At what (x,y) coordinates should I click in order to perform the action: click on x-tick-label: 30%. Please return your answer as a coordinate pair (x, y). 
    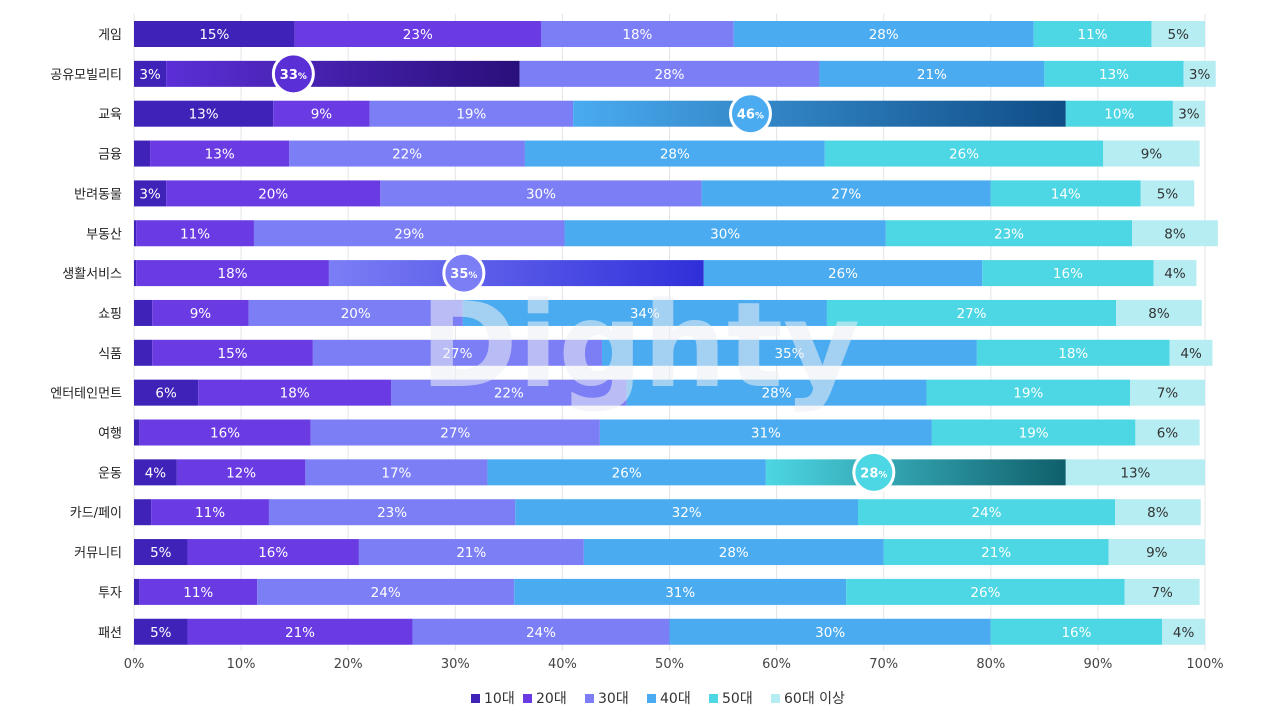
    Looking at the image, I should click on (455, 664).